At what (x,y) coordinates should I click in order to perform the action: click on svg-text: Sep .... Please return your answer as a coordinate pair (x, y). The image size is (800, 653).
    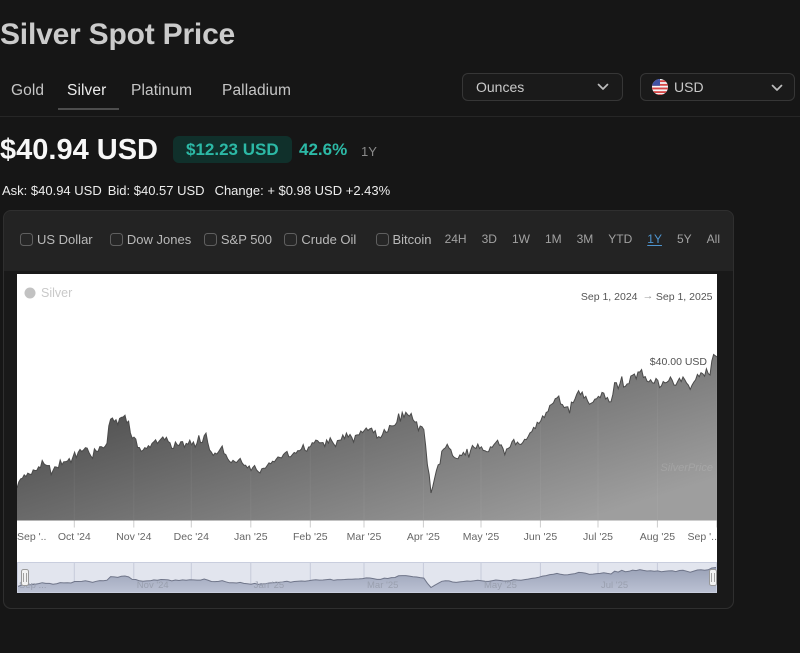
    Looking at the image, I should click on (32, 585).